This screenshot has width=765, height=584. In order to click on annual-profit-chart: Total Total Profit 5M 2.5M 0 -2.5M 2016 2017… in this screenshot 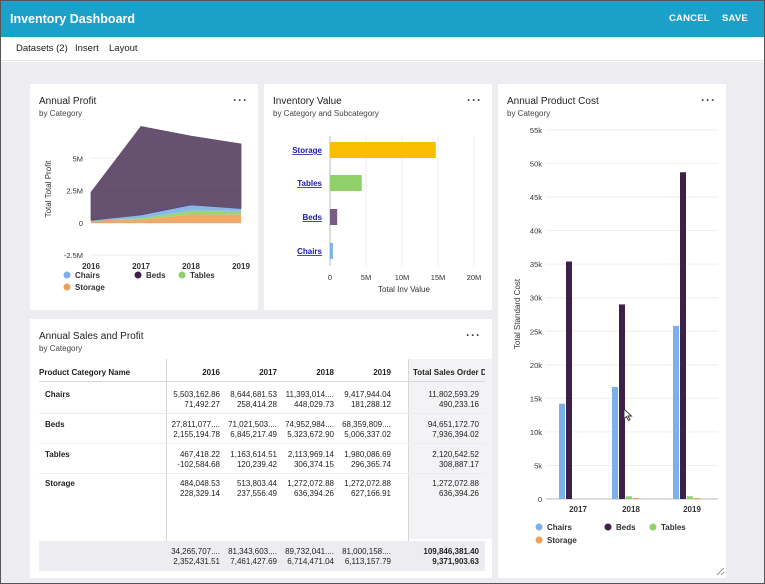, I will do `click(147, 209)`.